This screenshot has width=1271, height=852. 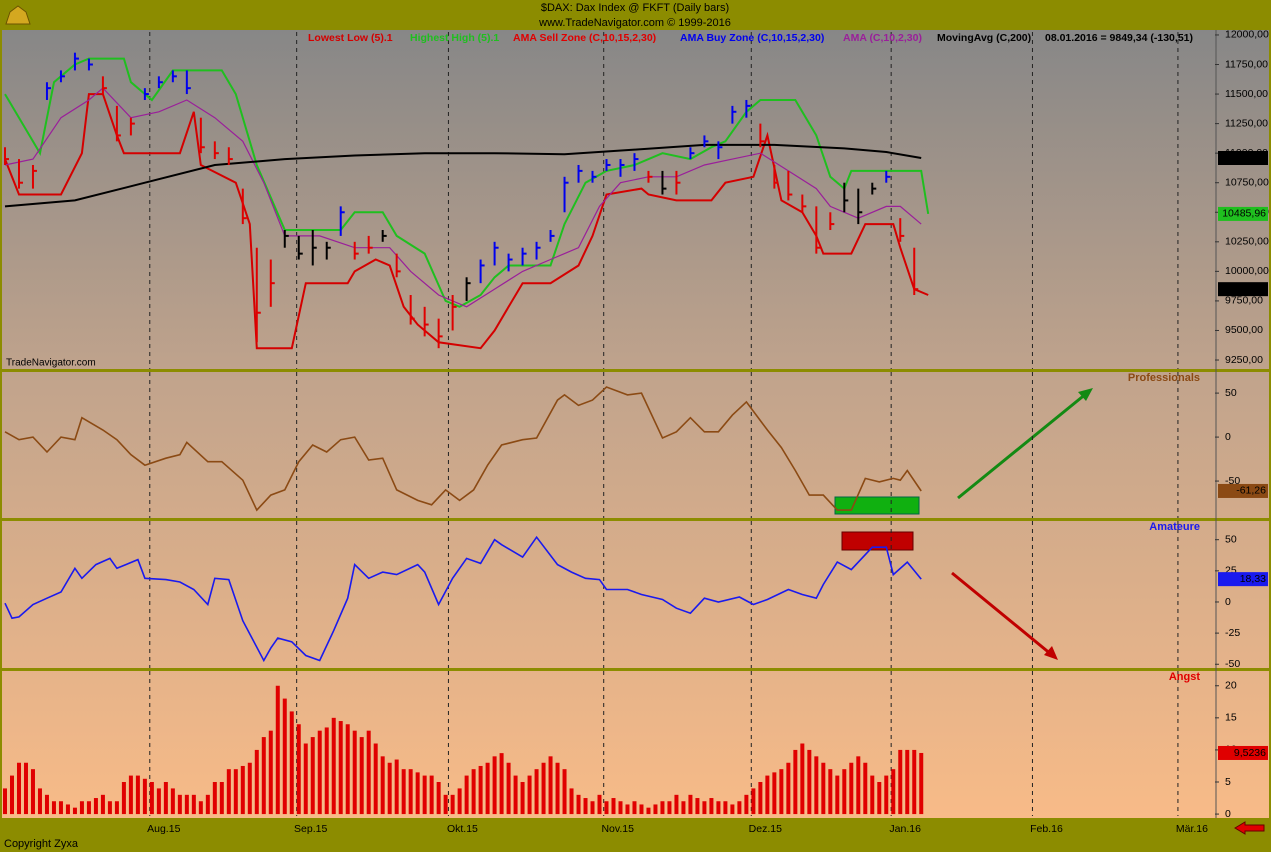 What do you see at coordinates (1246, 94) in the screenshot?
I see `y-tick-label: 11500,00` at bounding box center [1246, 94].